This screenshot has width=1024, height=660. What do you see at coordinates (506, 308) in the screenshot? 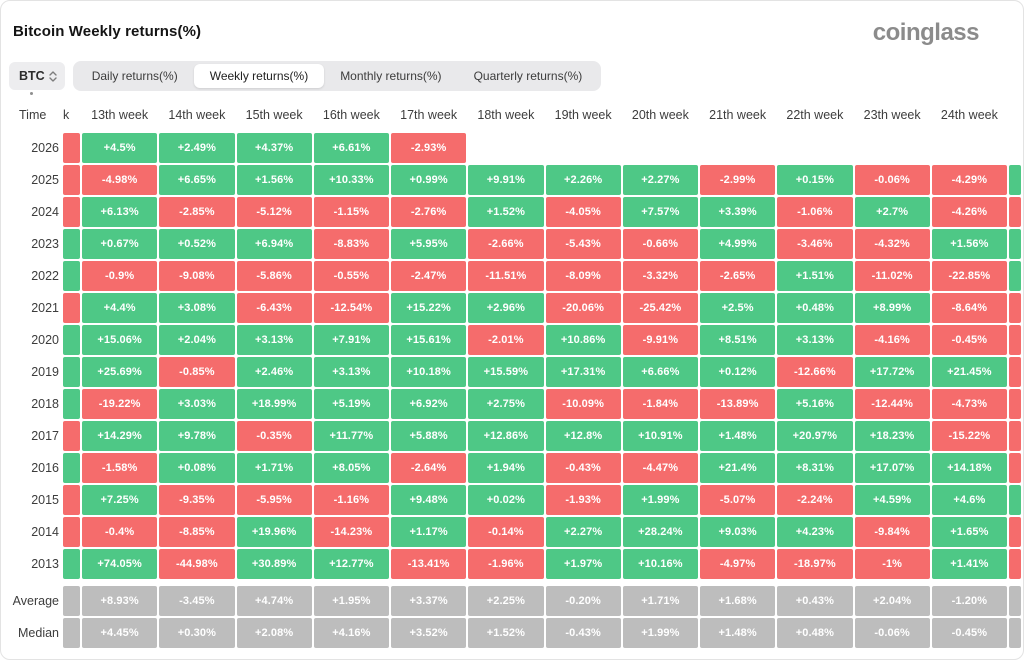
I see `return-cell: +2.96%` at bounding box center [506, 308].